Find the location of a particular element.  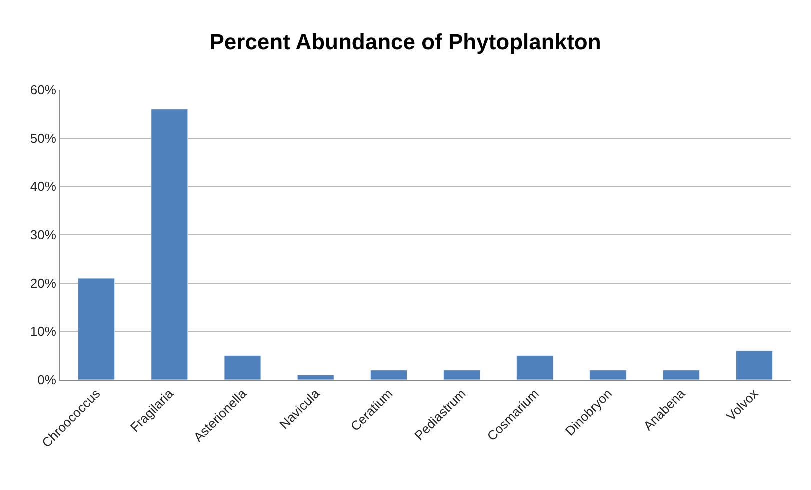

y-tick-label: 10% is located at coordinates (43, 332).